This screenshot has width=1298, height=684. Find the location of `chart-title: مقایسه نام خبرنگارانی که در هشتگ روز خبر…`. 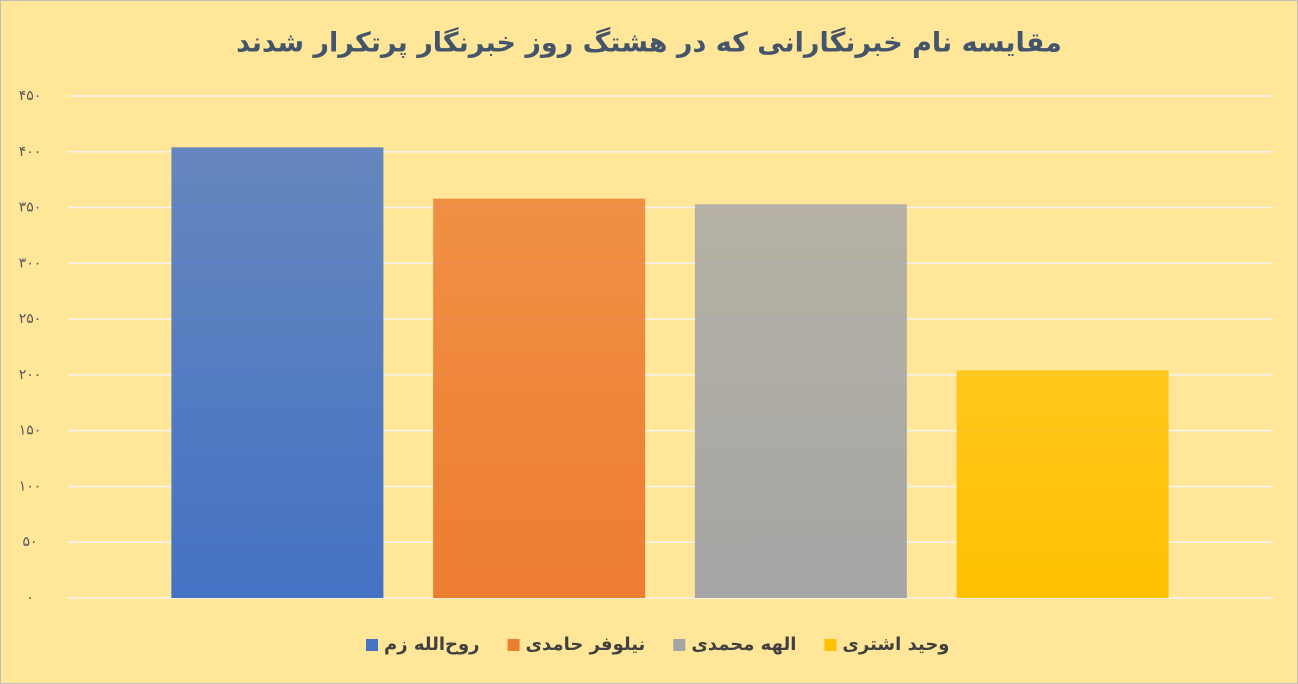

chart-title: مقایسه نام خبرنگارانی که در هشتگ روز خبر… is located at coordinates (649, 43).